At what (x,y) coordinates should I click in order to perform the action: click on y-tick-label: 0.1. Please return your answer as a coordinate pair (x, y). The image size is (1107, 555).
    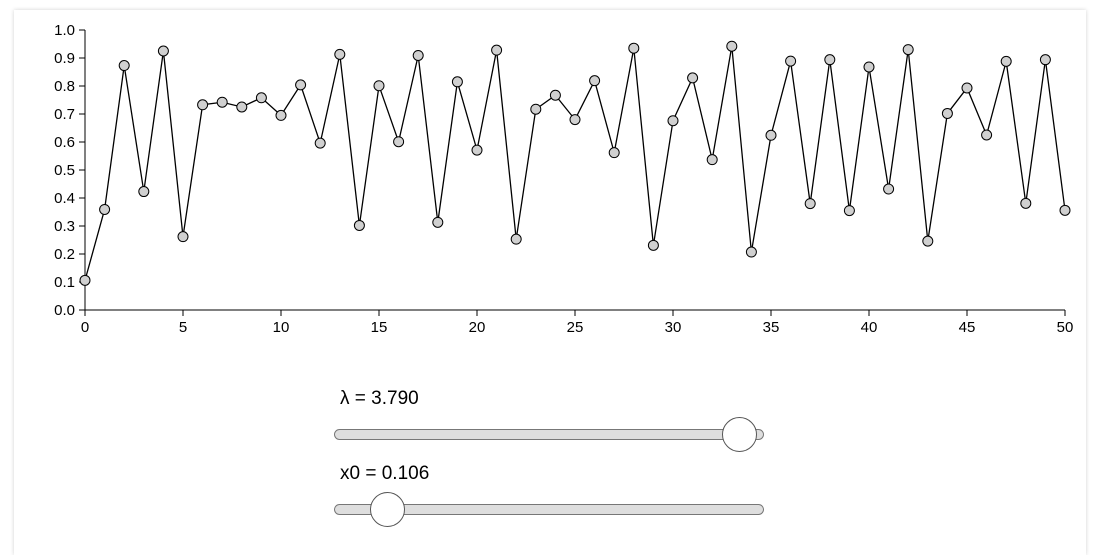
    Looking at the image, I should click on (64, 282).